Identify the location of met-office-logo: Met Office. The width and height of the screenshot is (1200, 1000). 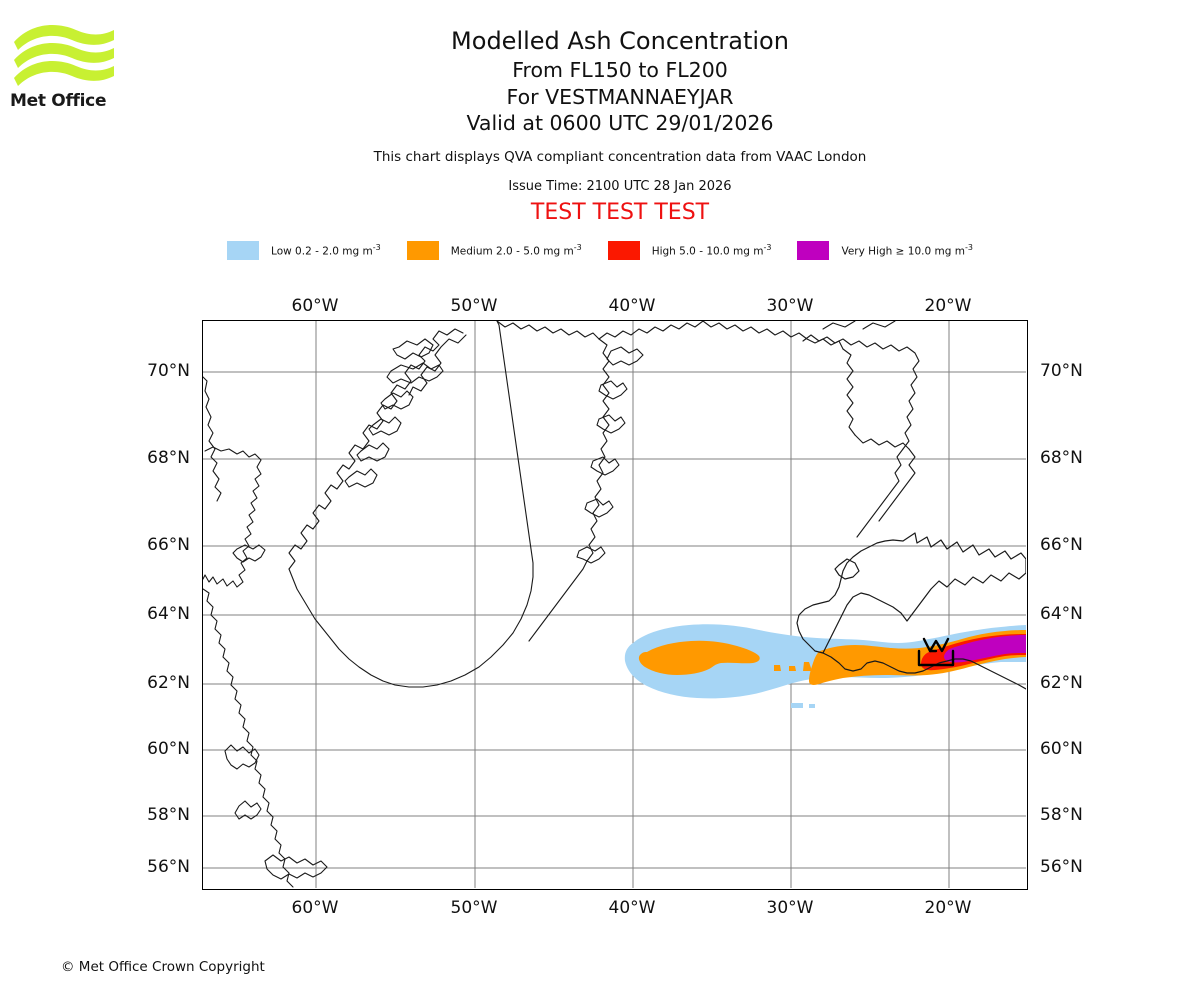
(65, 65).